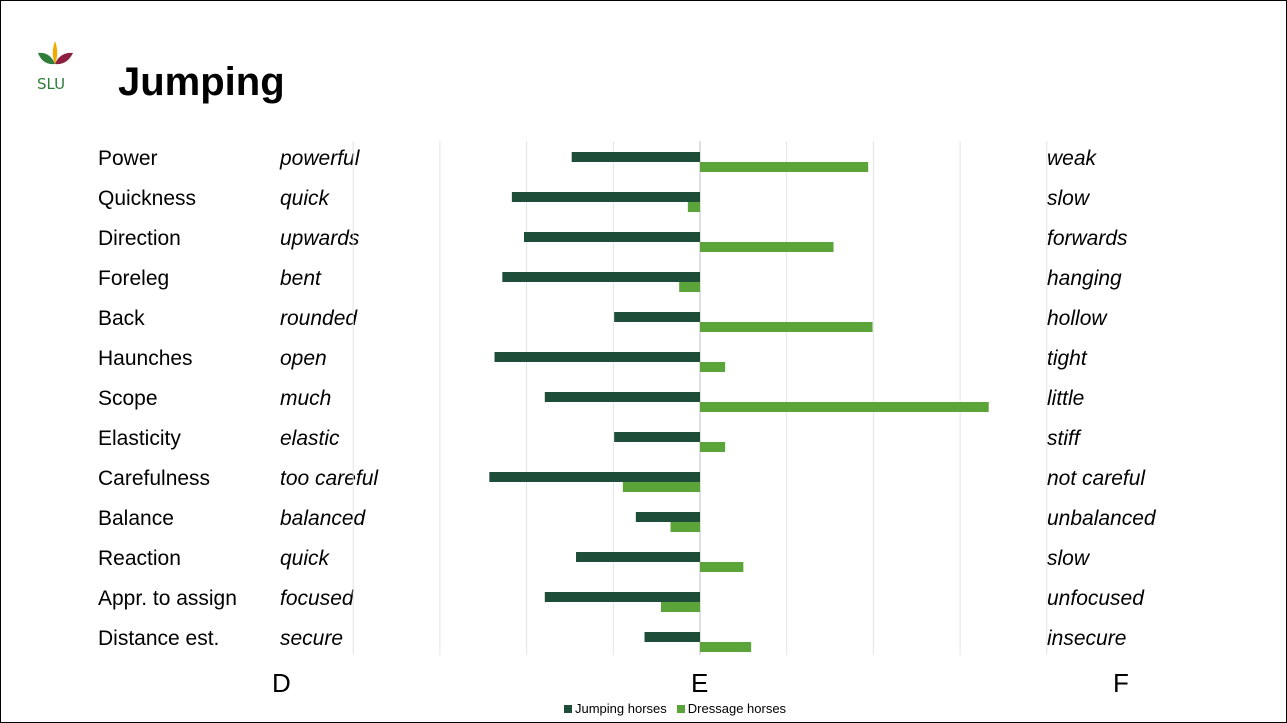  Describe the element at coordinates (317, 598) in the screenshot. I see `left-pole-label: focused` at that location.